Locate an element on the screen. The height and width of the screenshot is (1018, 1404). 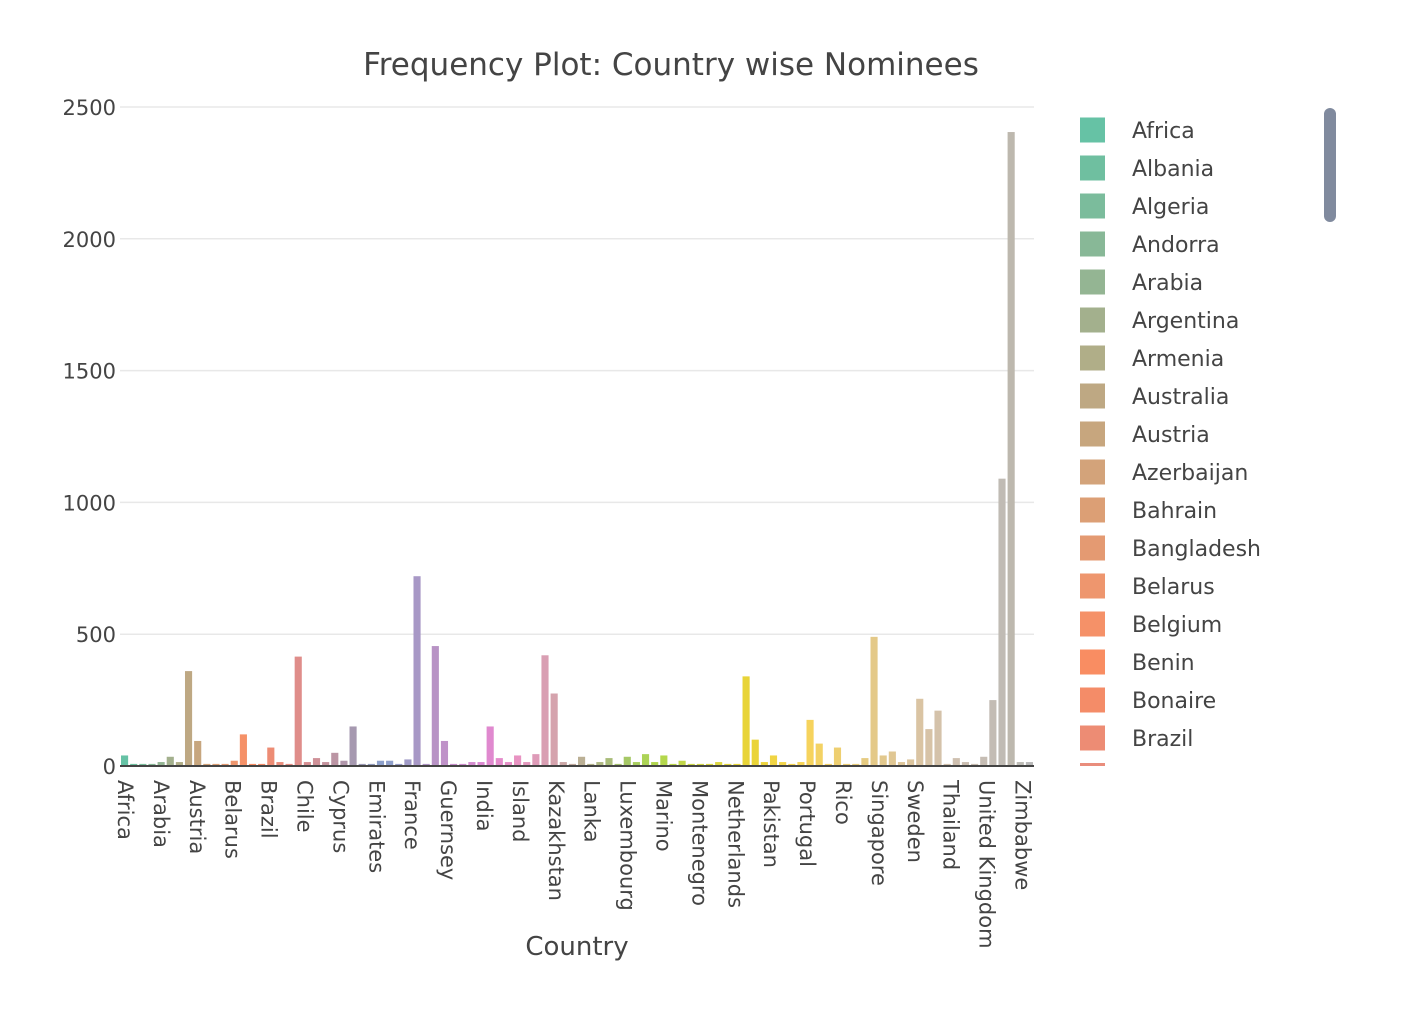
legend-item: Bahrain is located at coordinates (1148, 511).